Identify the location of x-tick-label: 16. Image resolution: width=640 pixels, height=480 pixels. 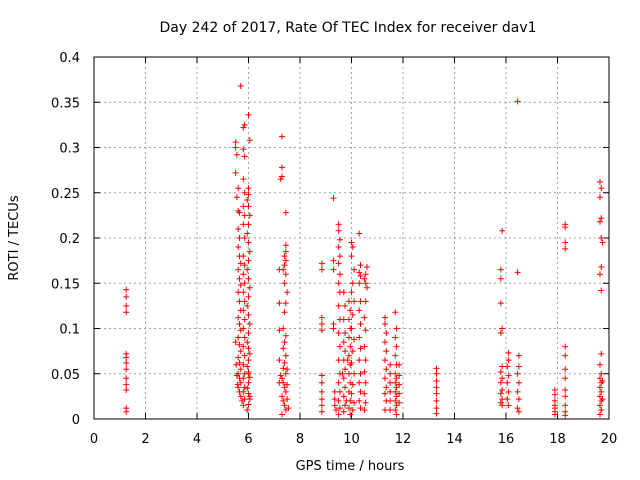
(506, 439).